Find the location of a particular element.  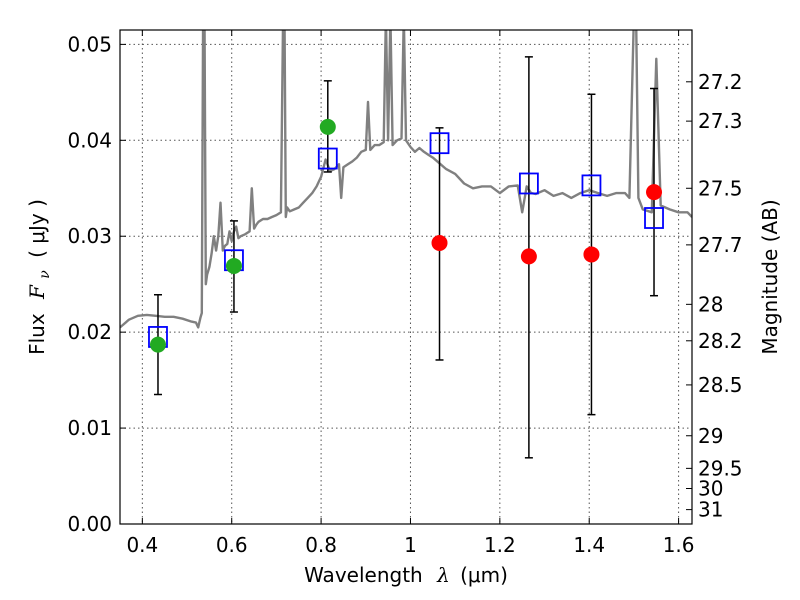

y-axis-label: Flux F ν ( μJy ) is located at coordinates (39, 277).